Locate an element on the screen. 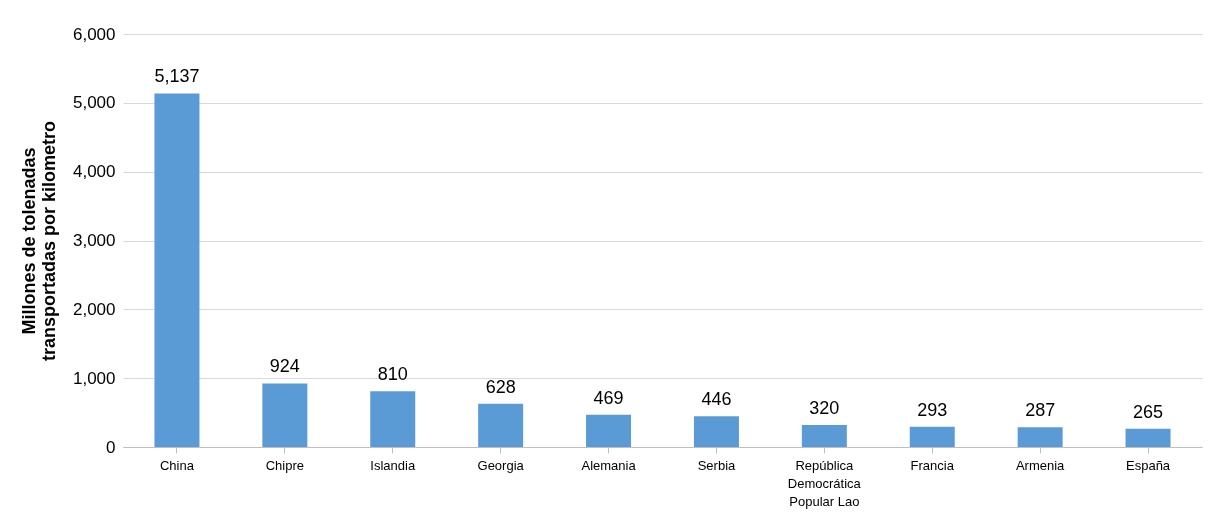 This screenshot has width=1217, height=518. x-tick-label: China is located at coordinates (177, 465).